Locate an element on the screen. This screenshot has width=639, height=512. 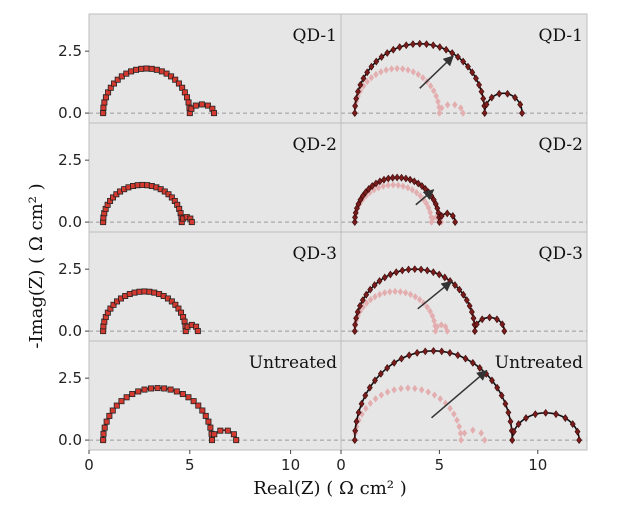
panel-right-4: Untreated 0 5 10 is located at coordinates (462, 407).